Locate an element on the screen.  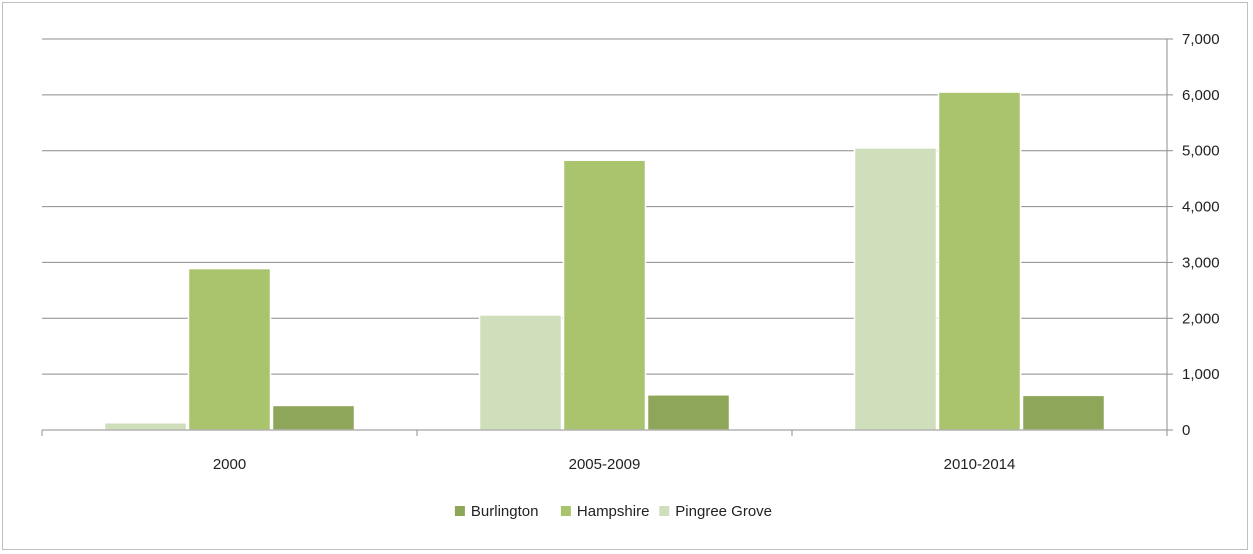
y-tick-label: 3,000 is located at coordinates (1201, 262).